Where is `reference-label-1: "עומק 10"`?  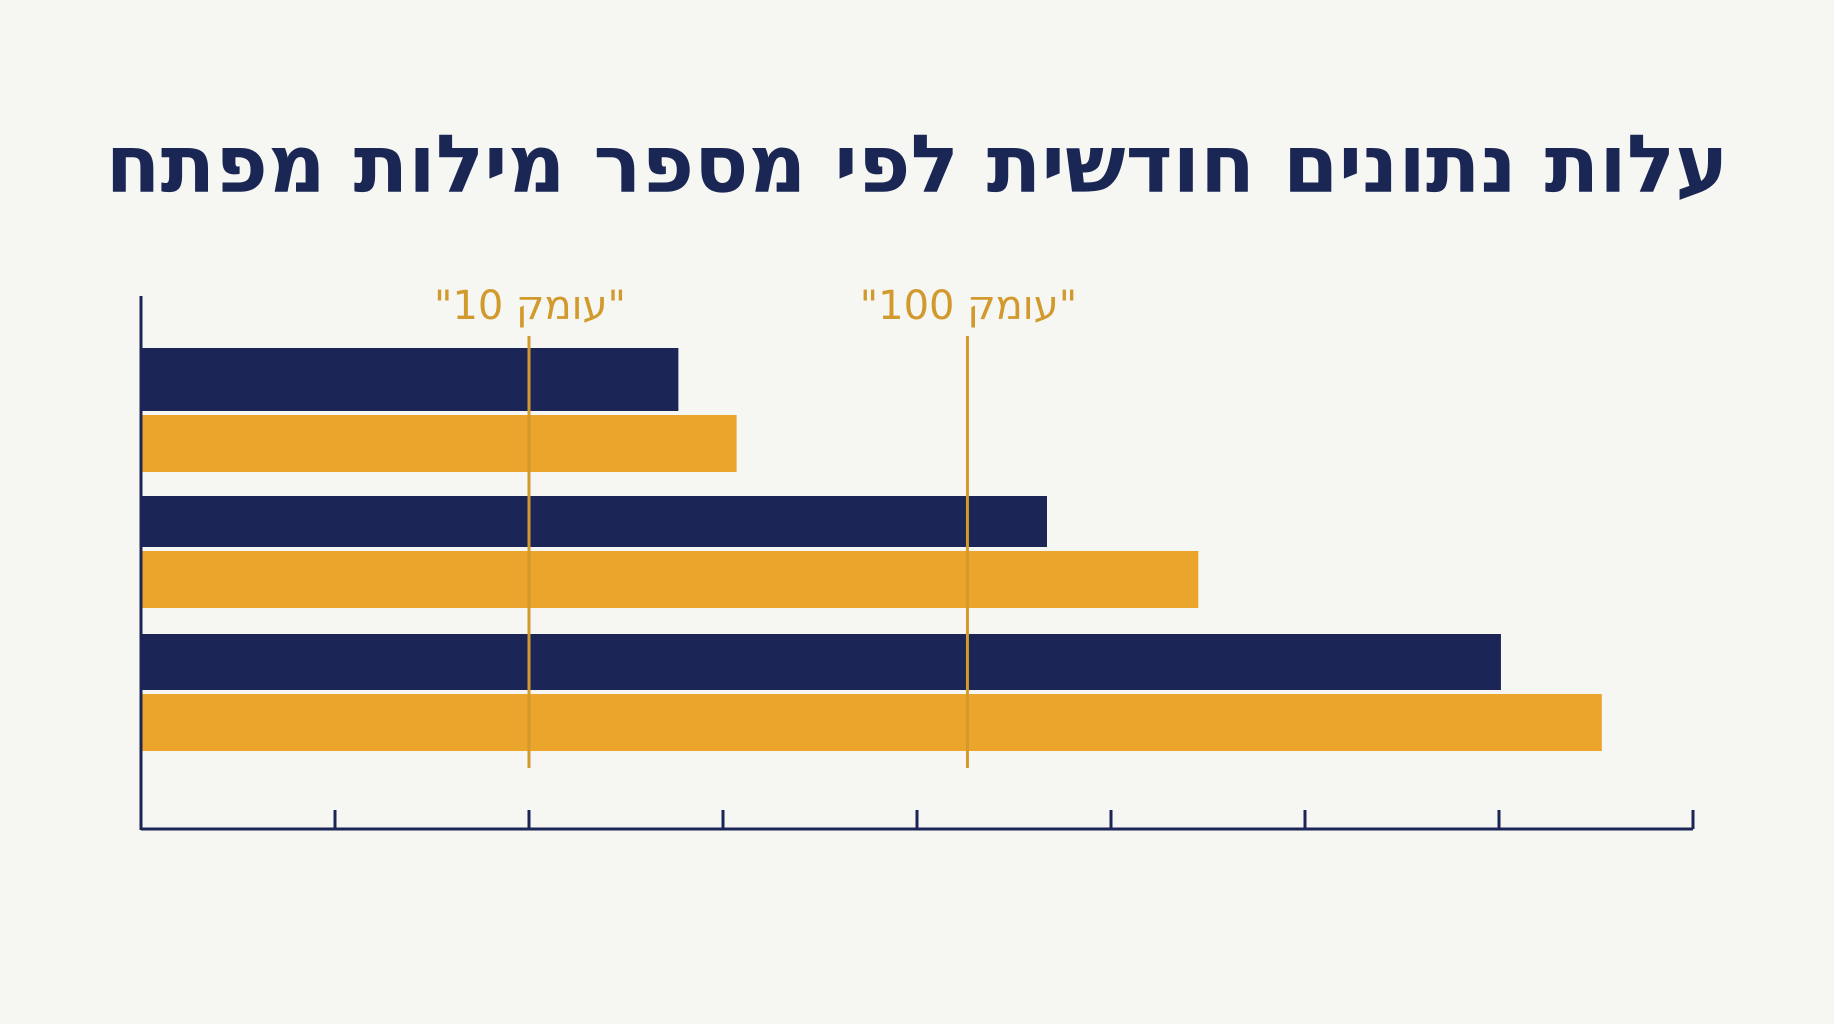 reference-label-1: "עומק 10" is located at coordinates (530, 306).